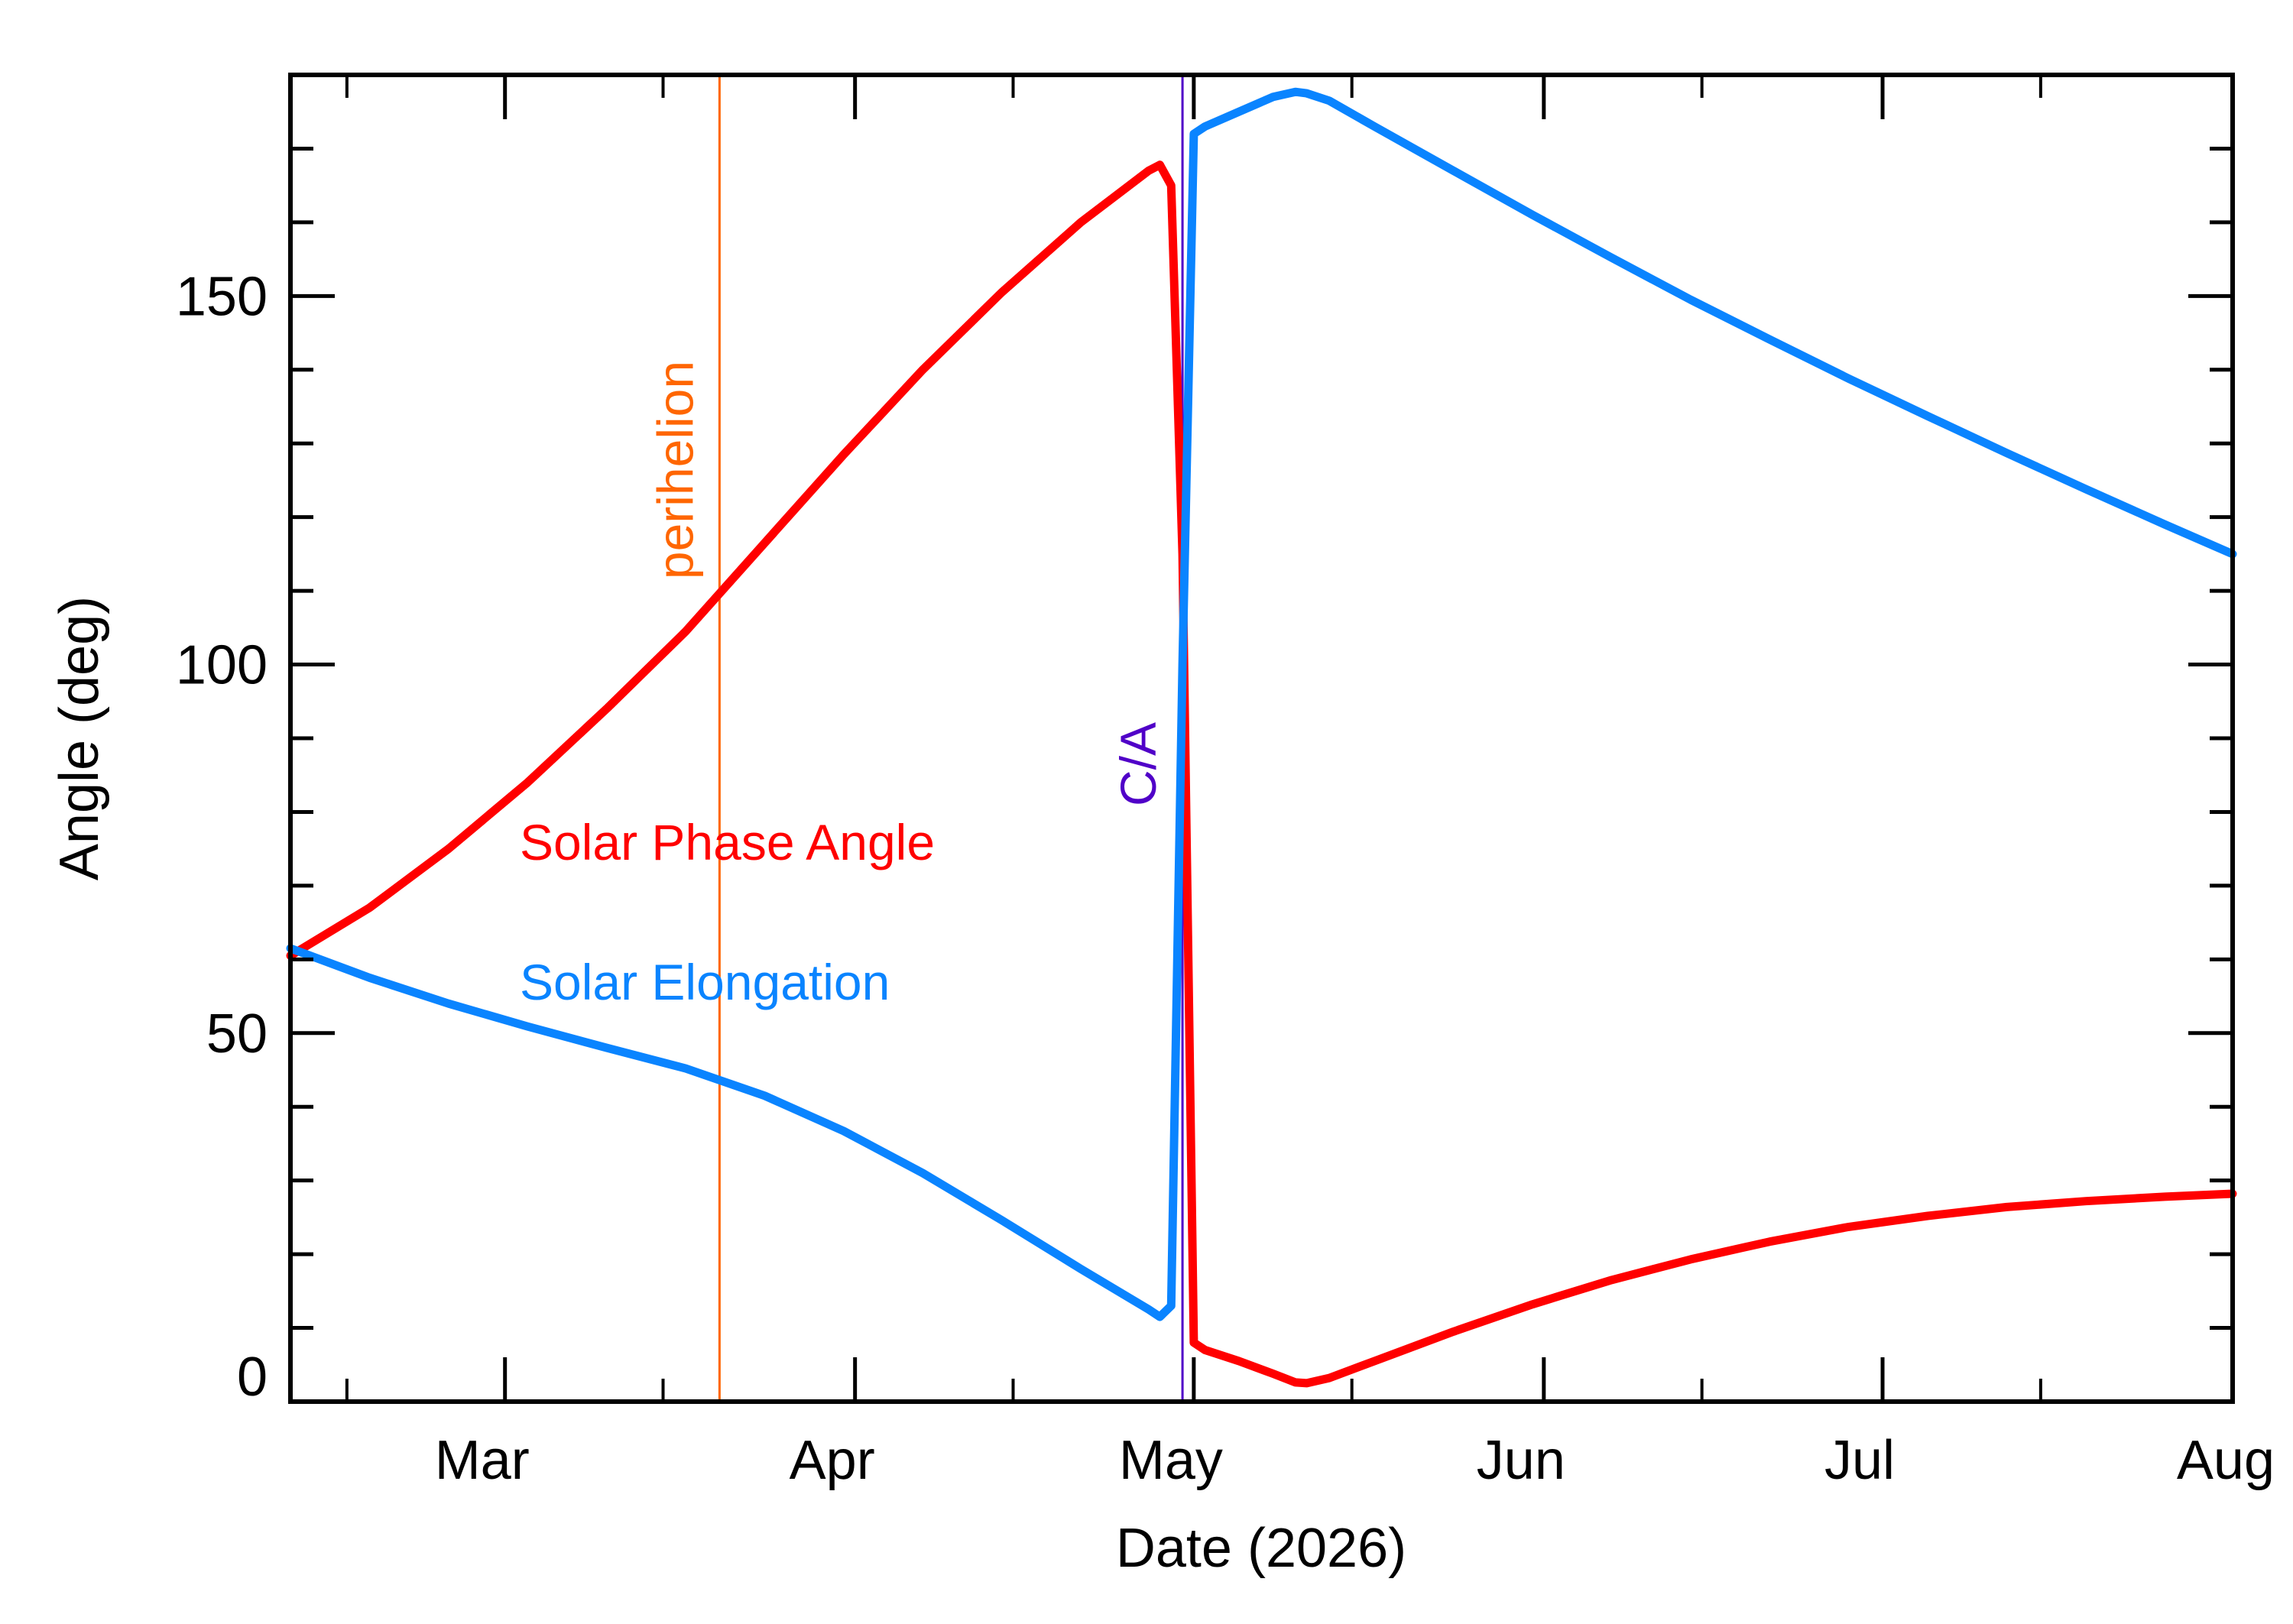 The height and width of the screenshot is (1624, 2293). Describe the element at coordinates (832, 1460) in the screenshot. I see `x-tick-label: Apr` at that location.